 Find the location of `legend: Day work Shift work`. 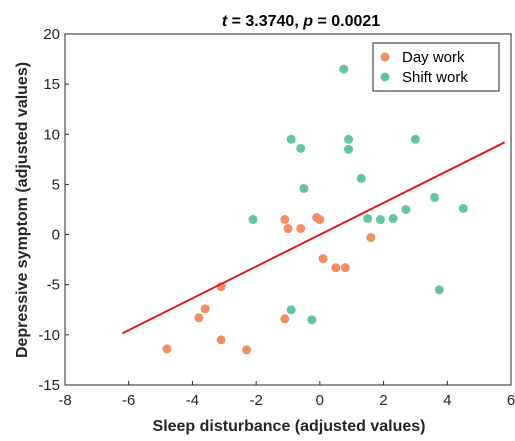

legend: Day work Shift work is located at coordinates (436, 67).